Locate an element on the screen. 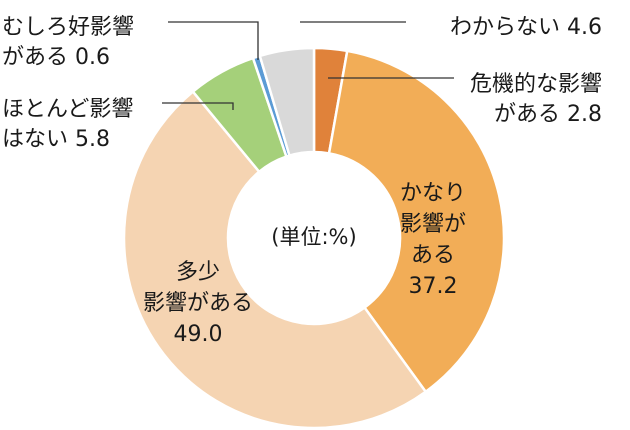 The height and width of the screenshot is (430, 630). label-line: むしろ好影響 is located at coordinates (68, 27).